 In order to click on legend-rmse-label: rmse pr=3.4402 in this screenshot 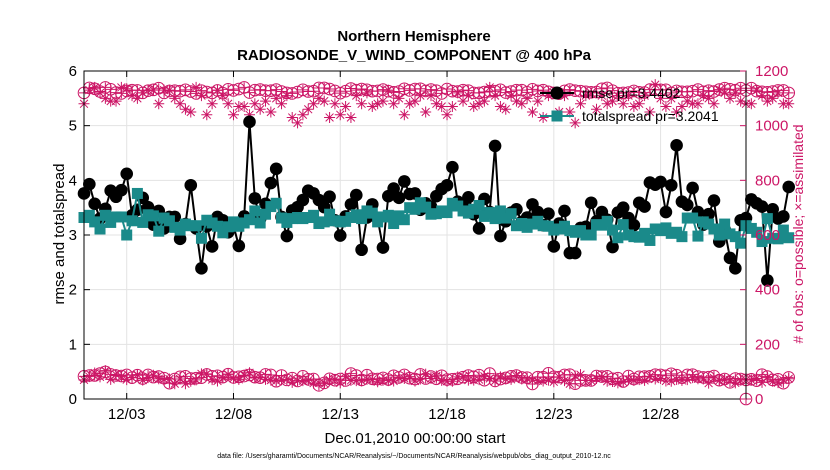, I will do `click(631, 93)`.